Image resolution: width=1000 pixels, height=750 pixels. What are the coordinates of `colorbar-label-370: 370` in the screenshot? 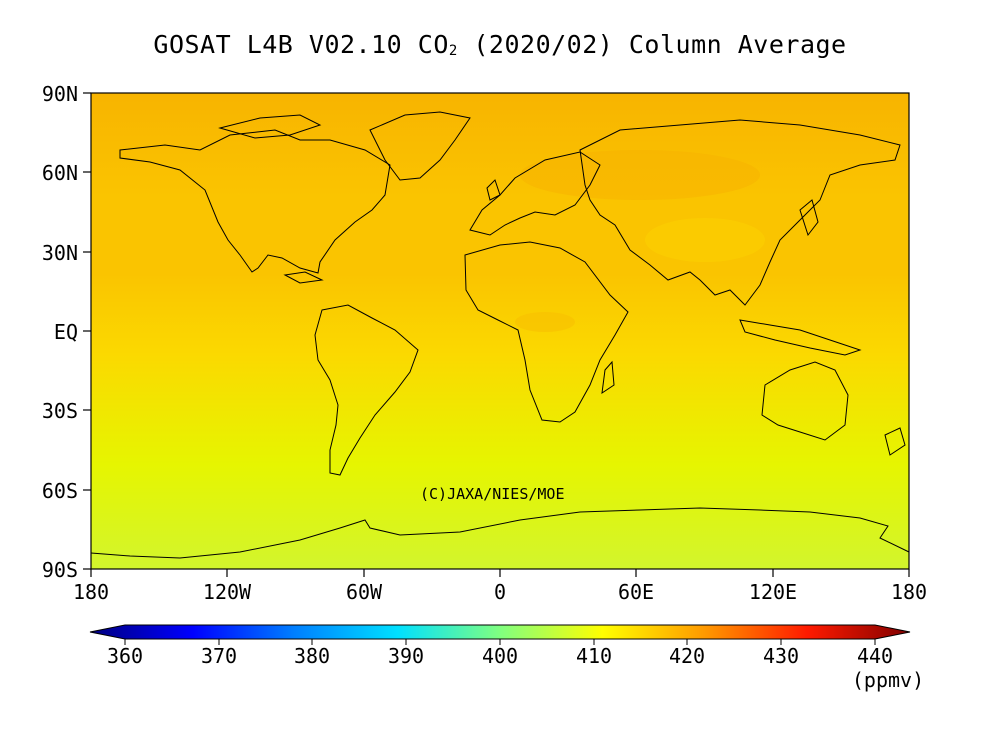 It's located at (219, 656).